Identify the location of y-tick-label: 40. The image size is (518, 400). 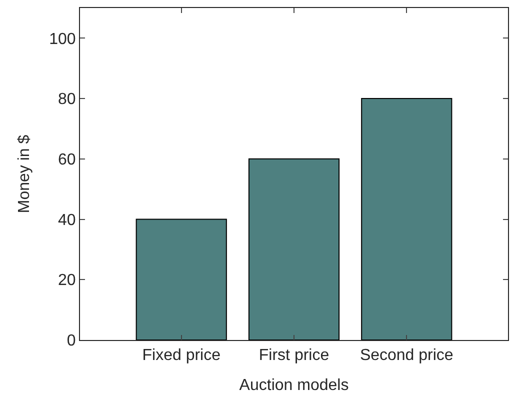
(67, 220).